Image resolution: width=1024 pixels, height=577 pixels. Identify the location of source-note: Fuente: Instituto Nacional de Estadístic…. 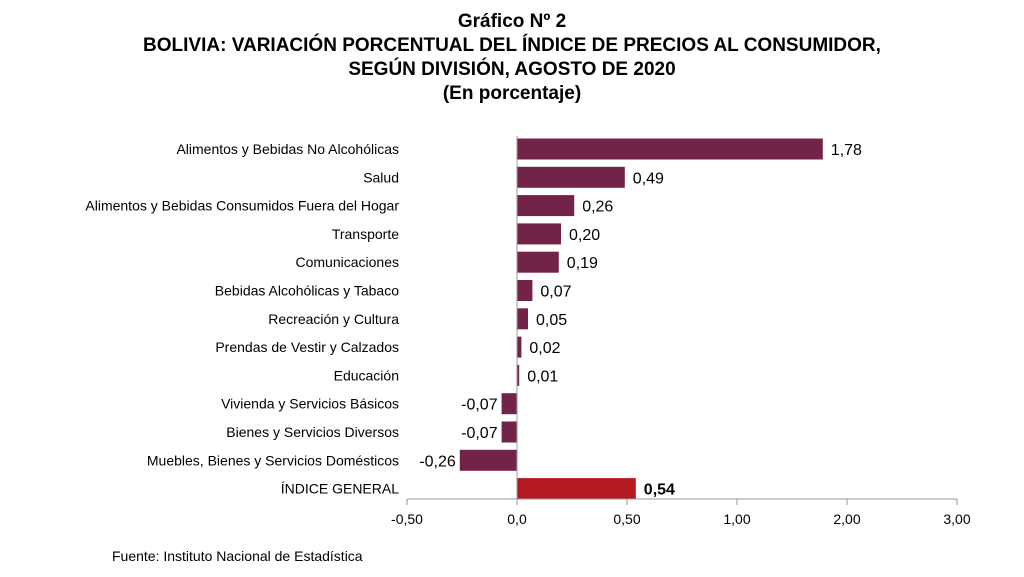
(237, 556).